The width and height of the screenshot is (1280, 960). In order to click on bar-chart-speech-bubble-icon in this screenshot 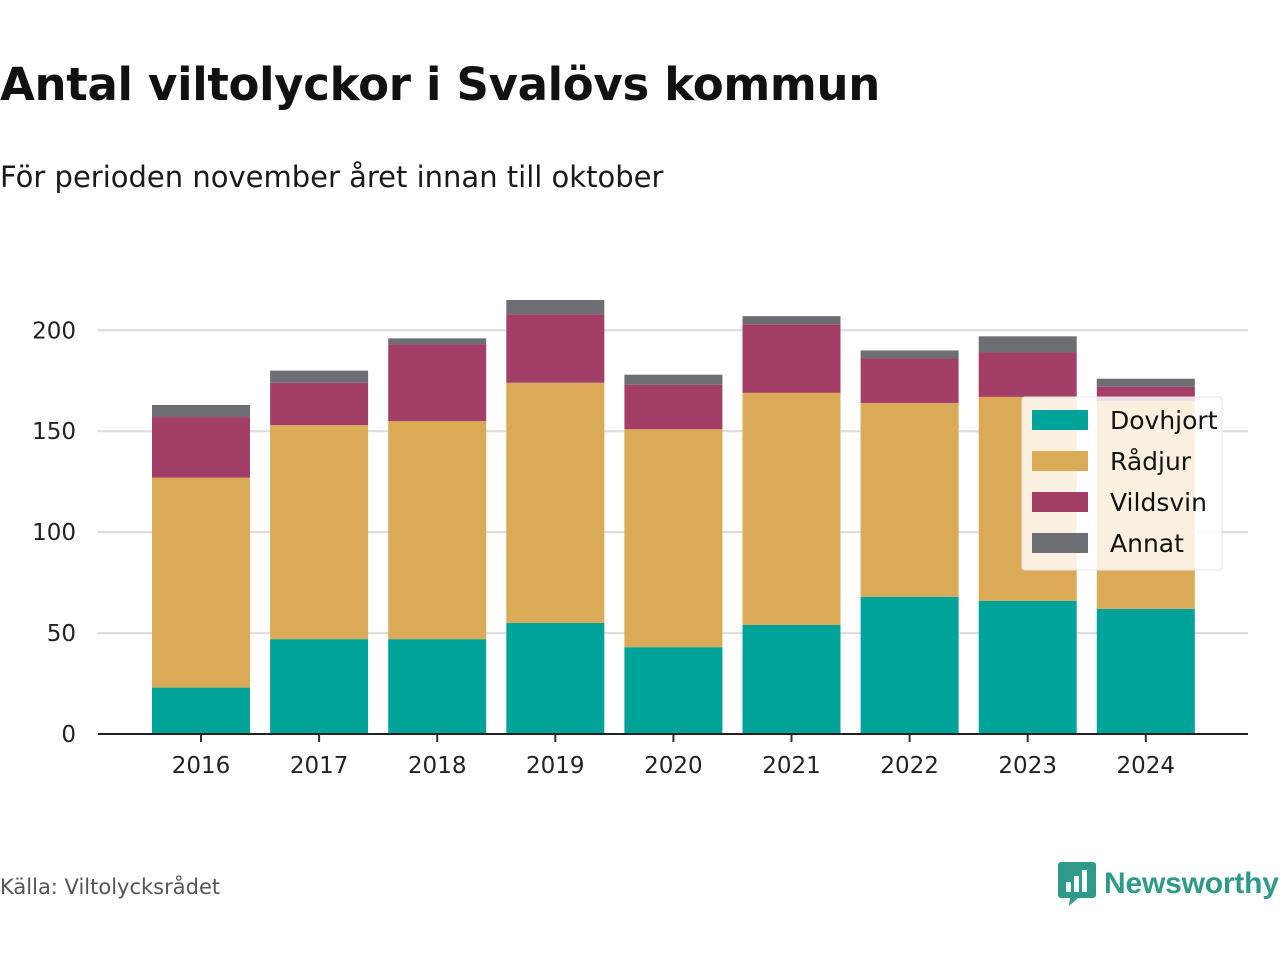, I will do `click(1077, 884)`.